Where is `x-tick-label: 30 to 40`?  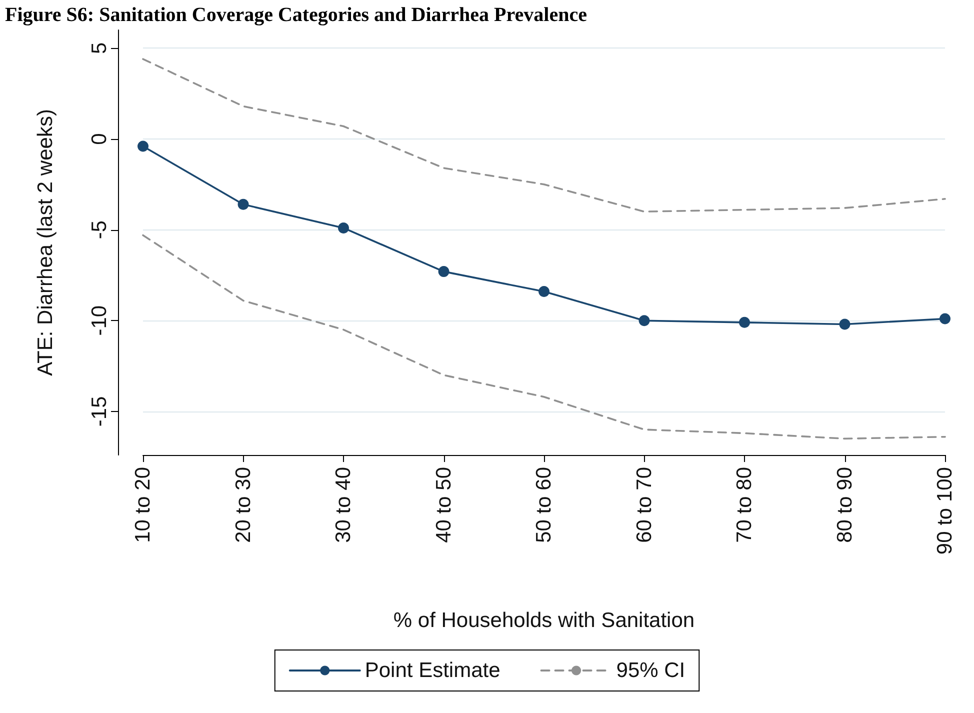 x-tick-label: 30 to 40 is located at coordinates (343, 505).